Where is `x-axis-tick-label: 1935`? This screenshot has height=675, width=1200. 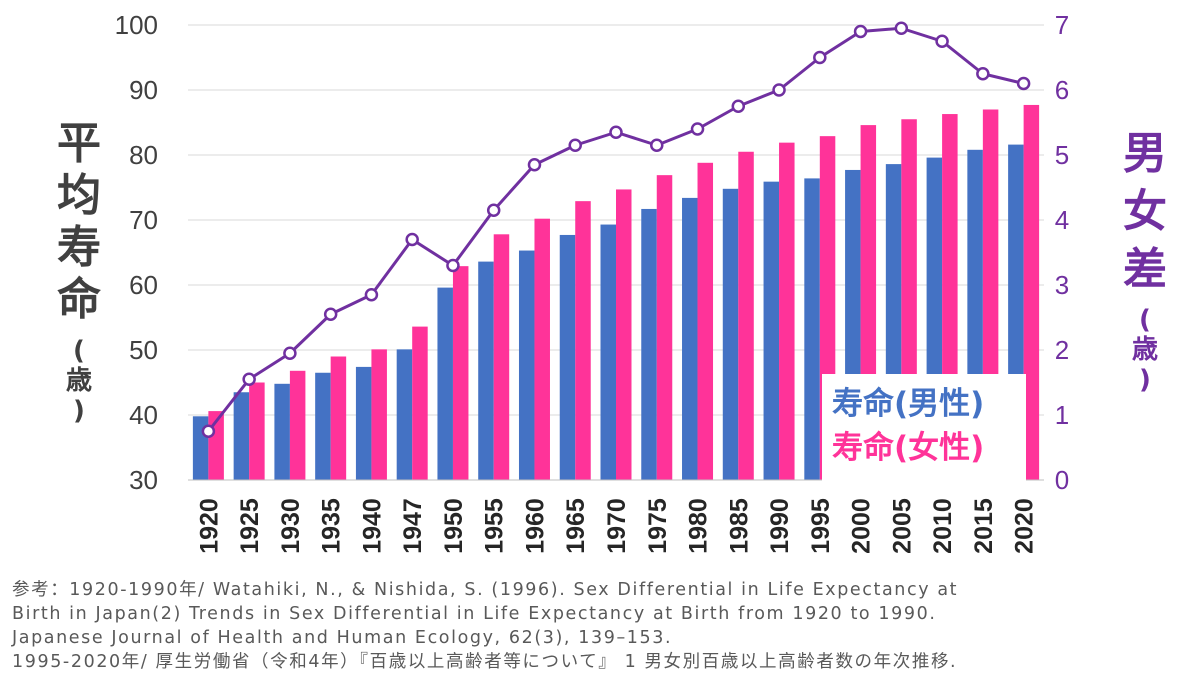
x-axis-tick-label: 1935 is located at coordinates (332, 526).